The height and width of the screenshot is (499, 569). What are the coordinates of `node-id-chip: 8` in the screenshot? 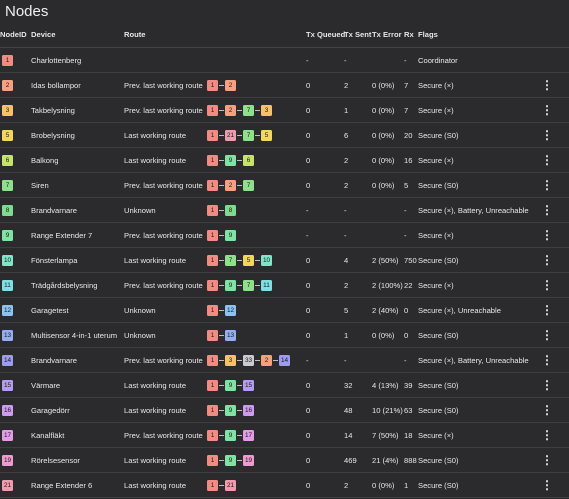 It's located at (7, 210).